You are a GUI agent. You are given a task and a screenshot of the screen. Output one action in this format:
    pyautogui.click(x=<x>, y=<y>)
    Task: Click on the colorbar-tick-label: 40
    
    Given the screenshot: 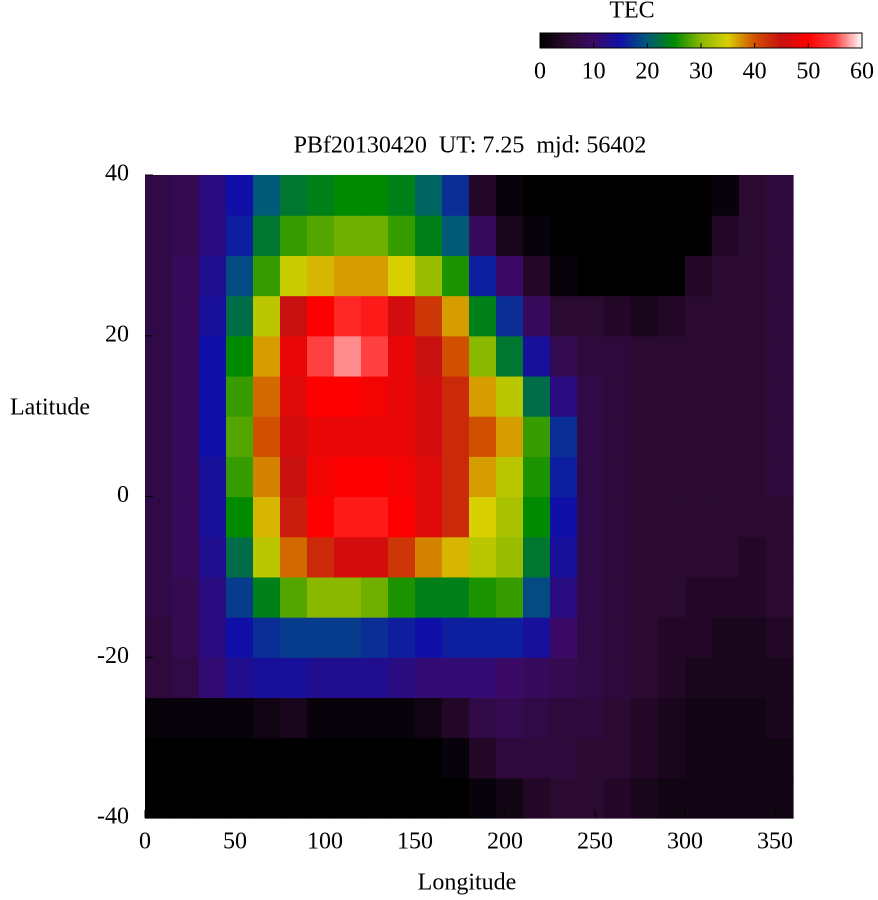 What is the action you would take?
    pyautogui.click(x=755, y=72)
    